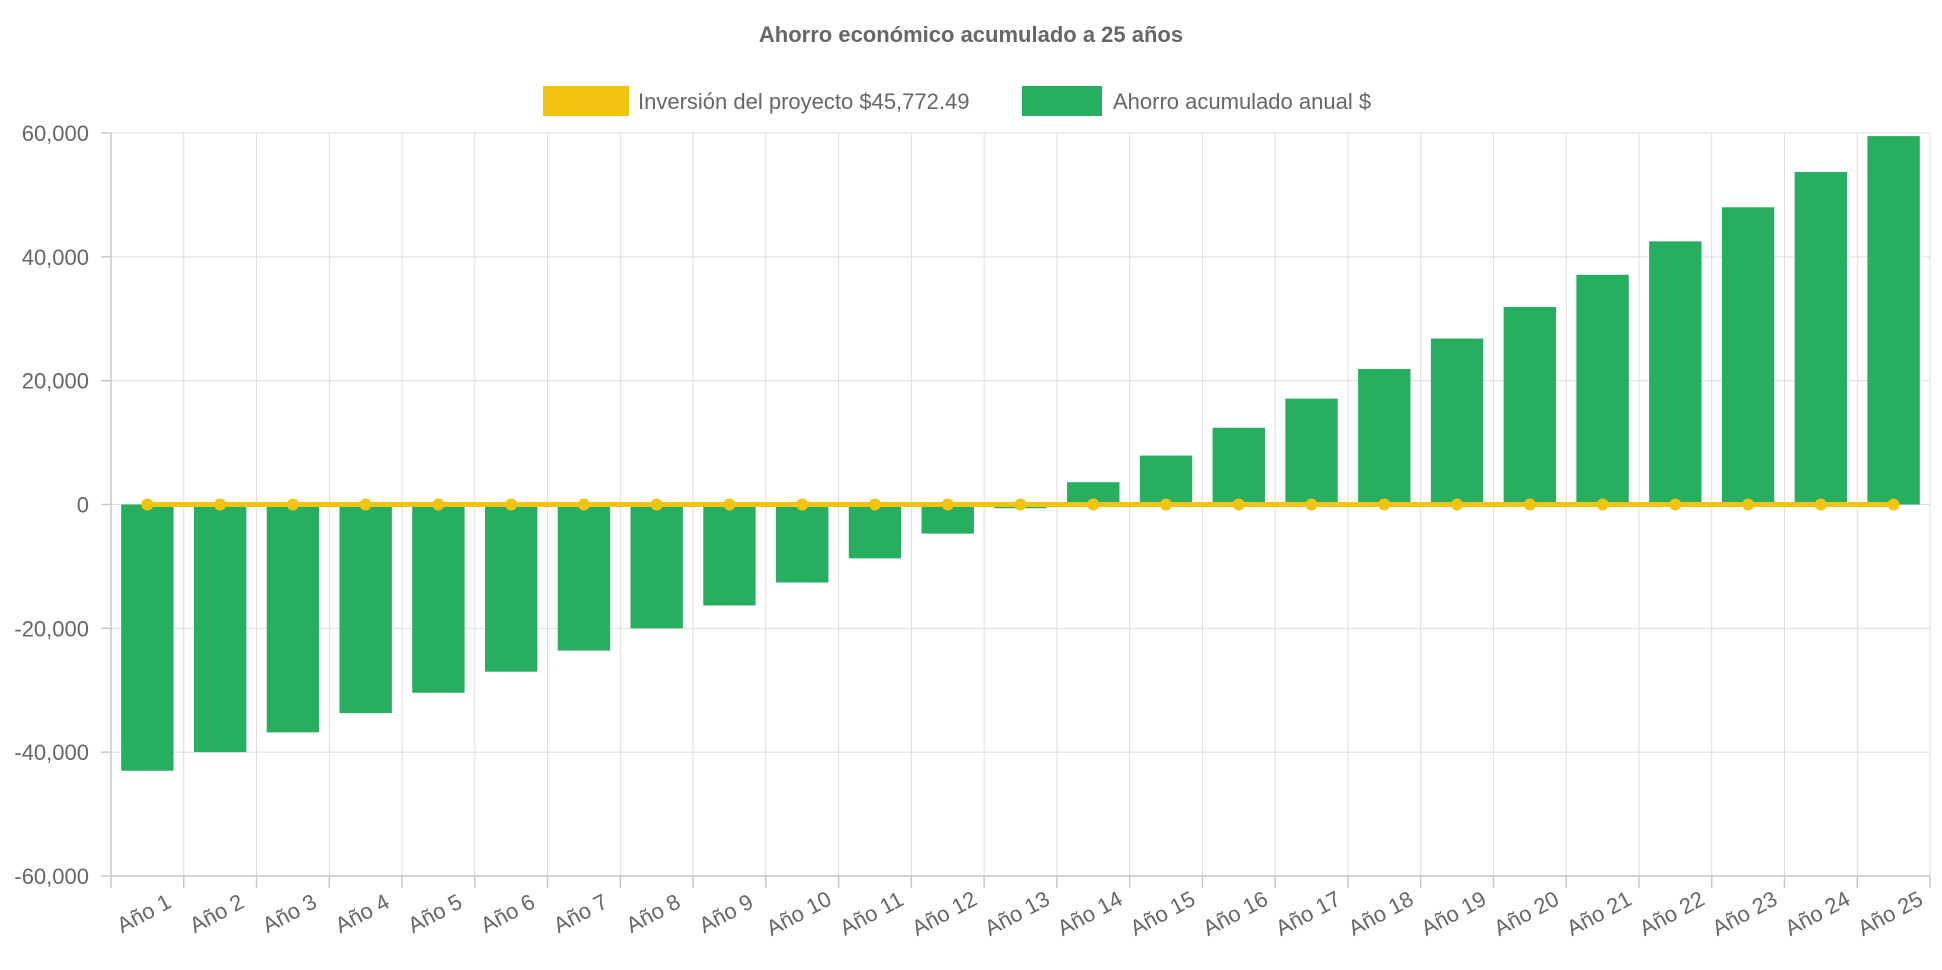  What do you see at coordinates (55, 257) in the screenshot?
I see `y-tick-label: 40,000` at bounding box center [55, 257].